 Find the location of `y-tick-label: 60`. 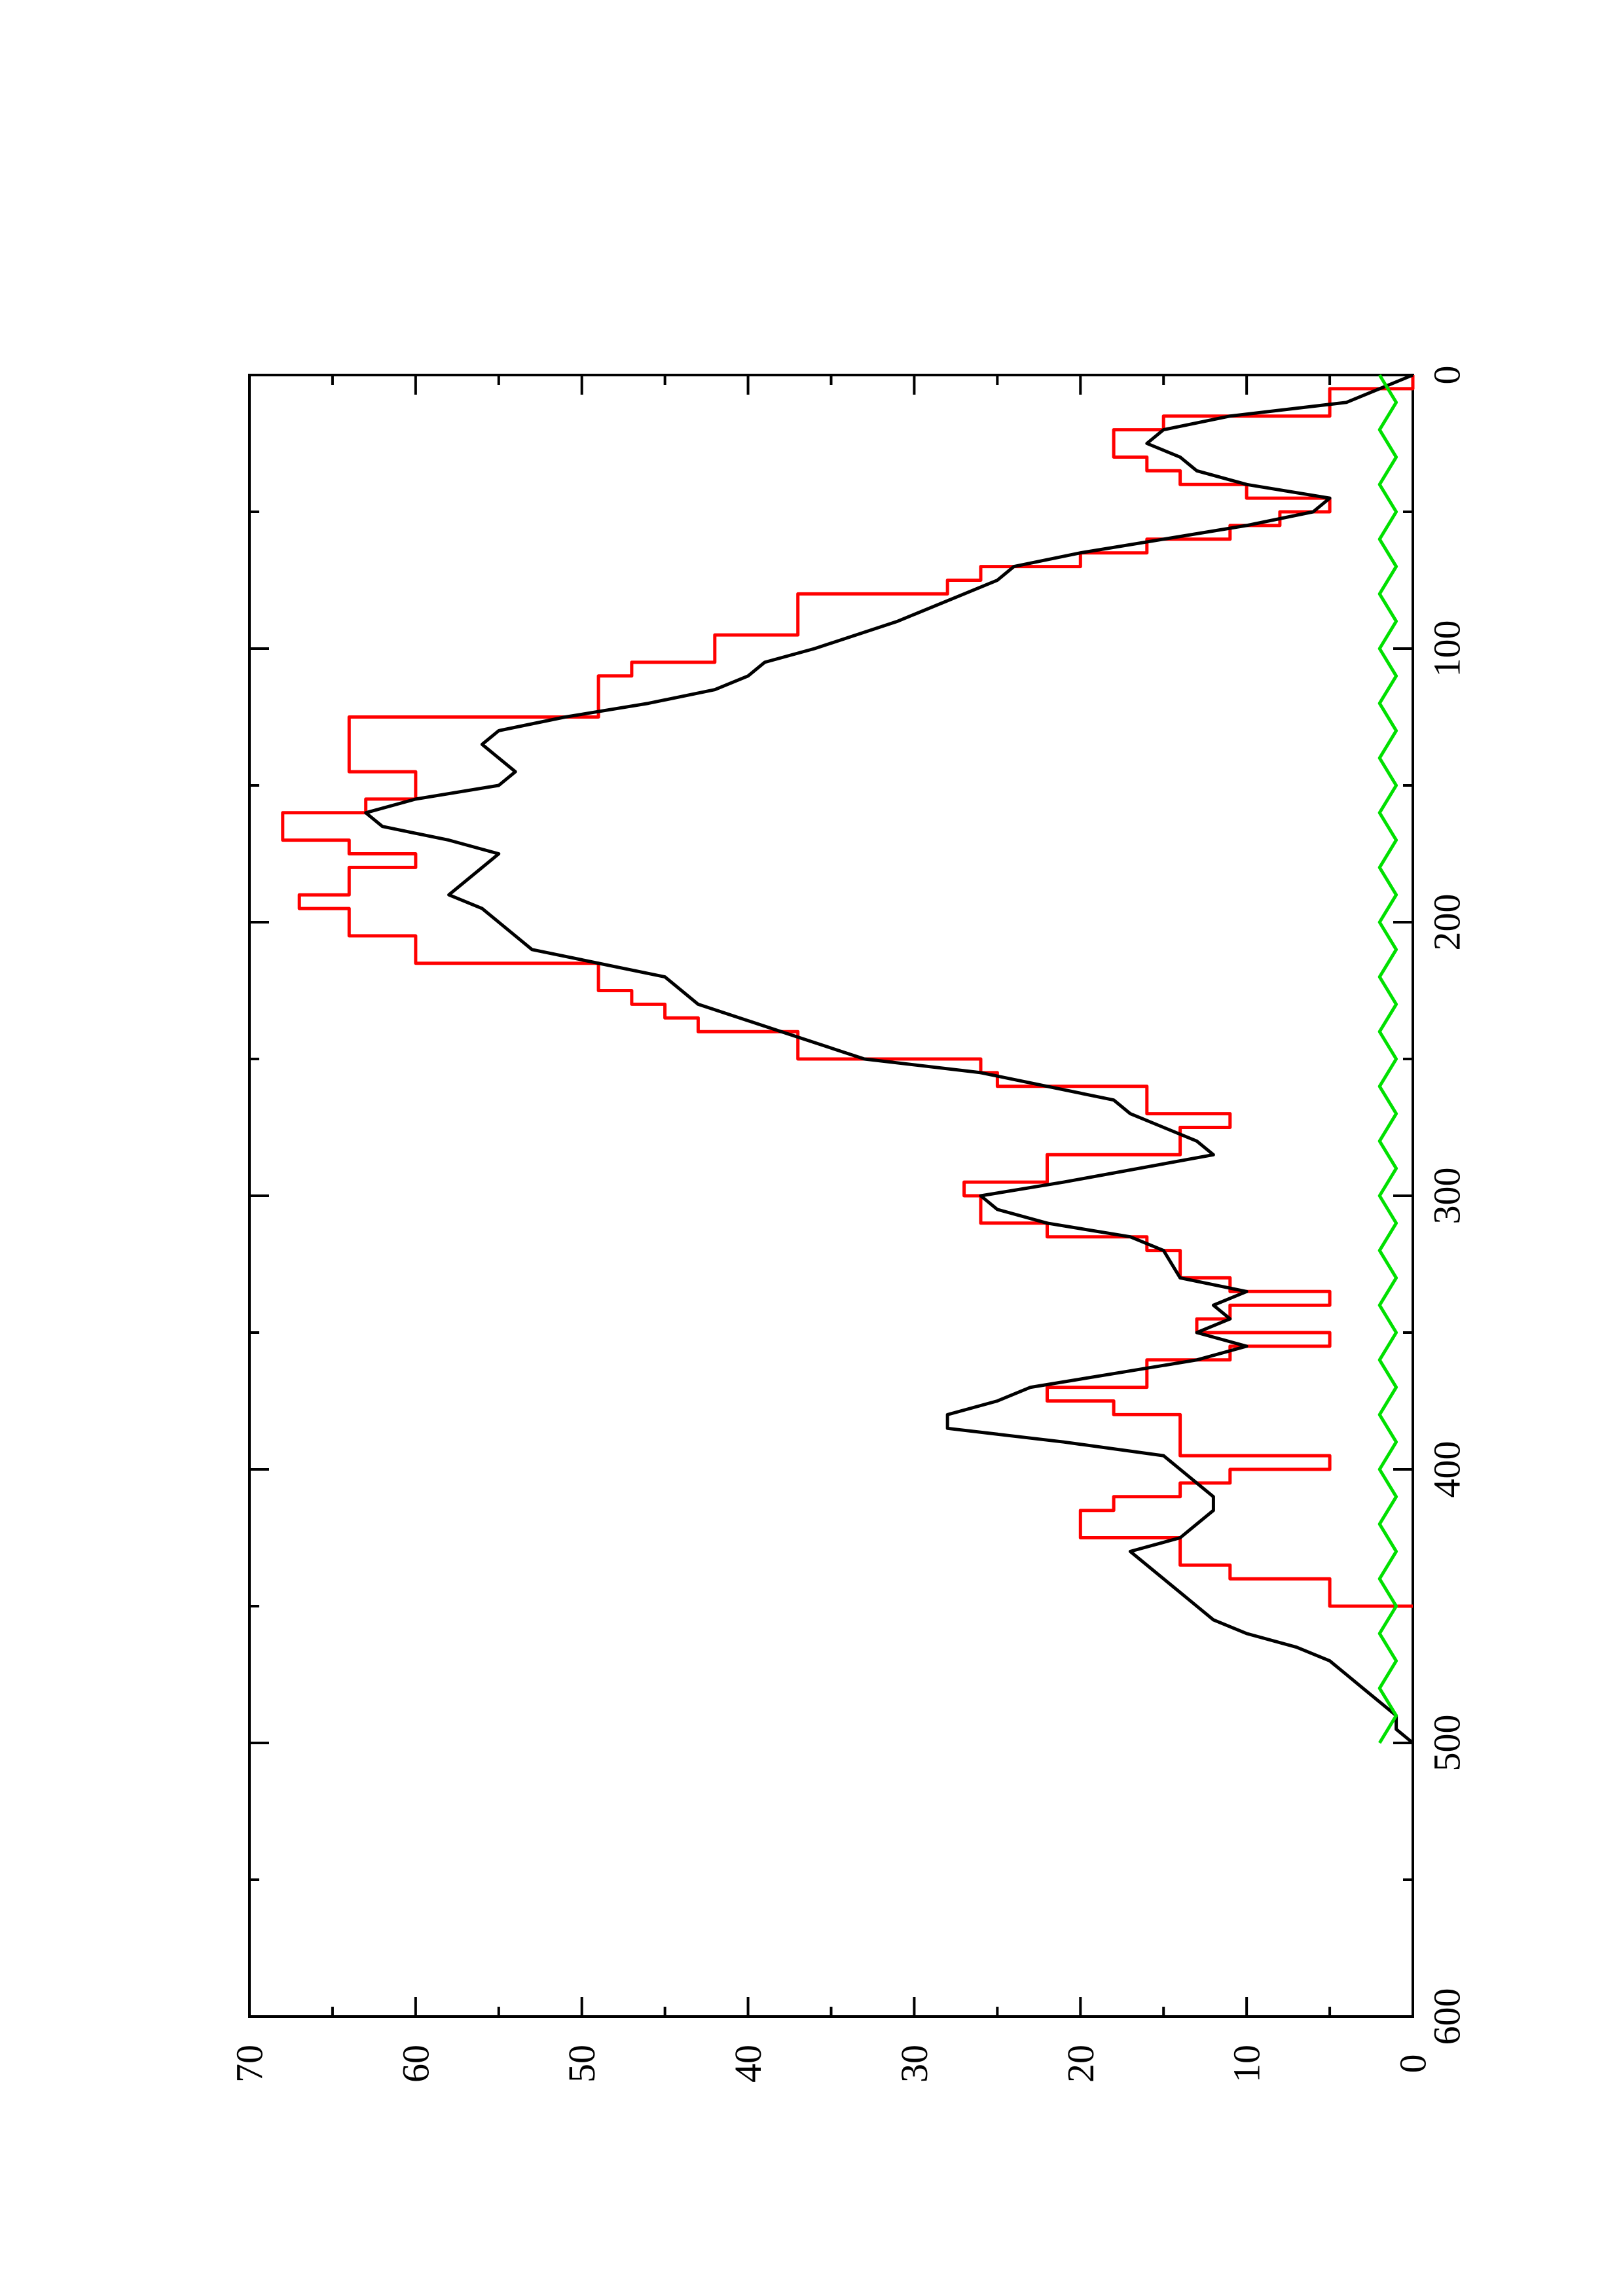

y-tick-label: 60 is located at coordinates (415, 2064).